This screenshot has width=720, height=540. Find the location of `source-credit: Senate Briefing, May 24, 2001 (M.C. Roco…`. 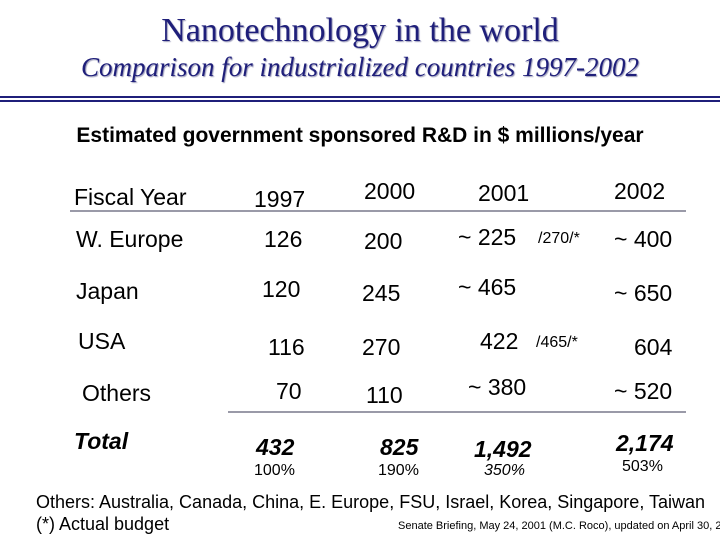

source-credit: Senate Briefing, May 24, 2001 (M.C. Roco… is located at coordinates (559, 526).